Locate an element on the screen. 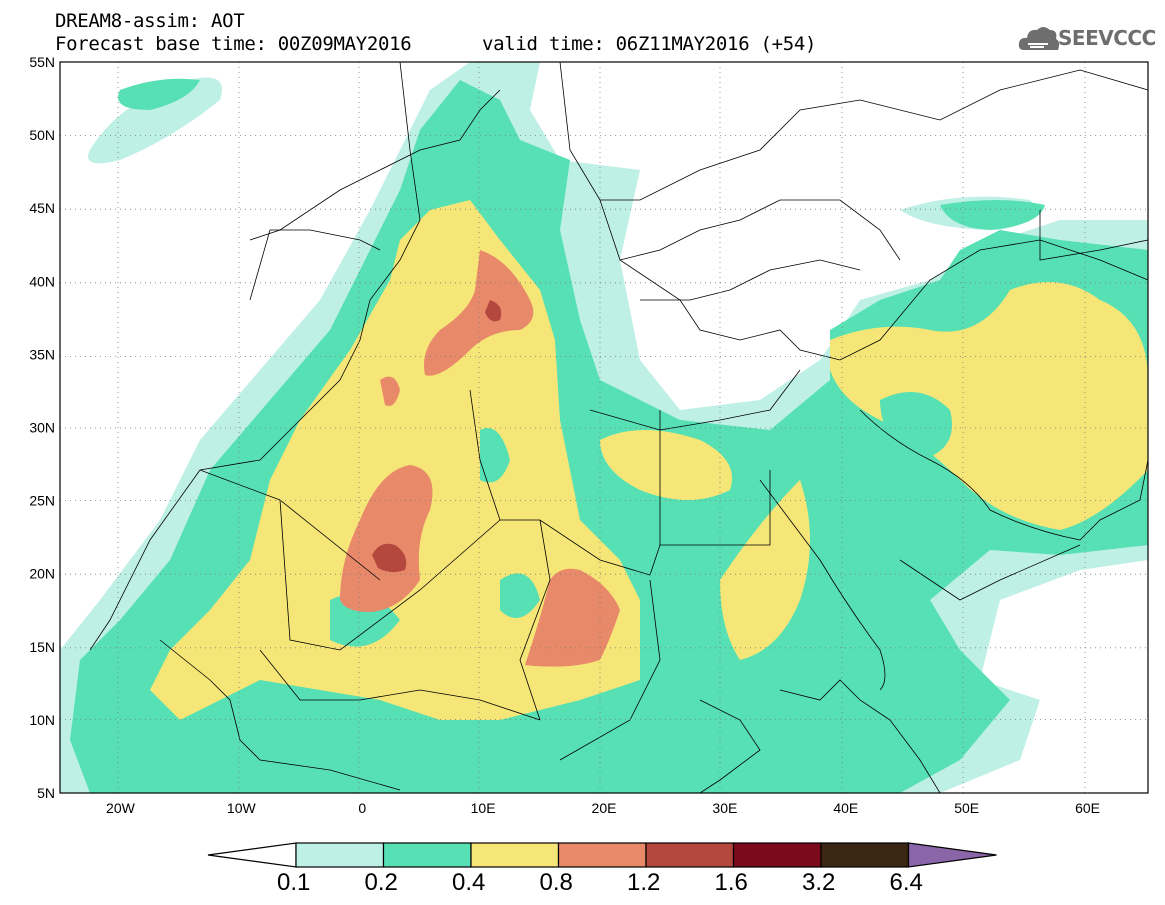  lon-label: 10E is located at coordinates (483, 808).